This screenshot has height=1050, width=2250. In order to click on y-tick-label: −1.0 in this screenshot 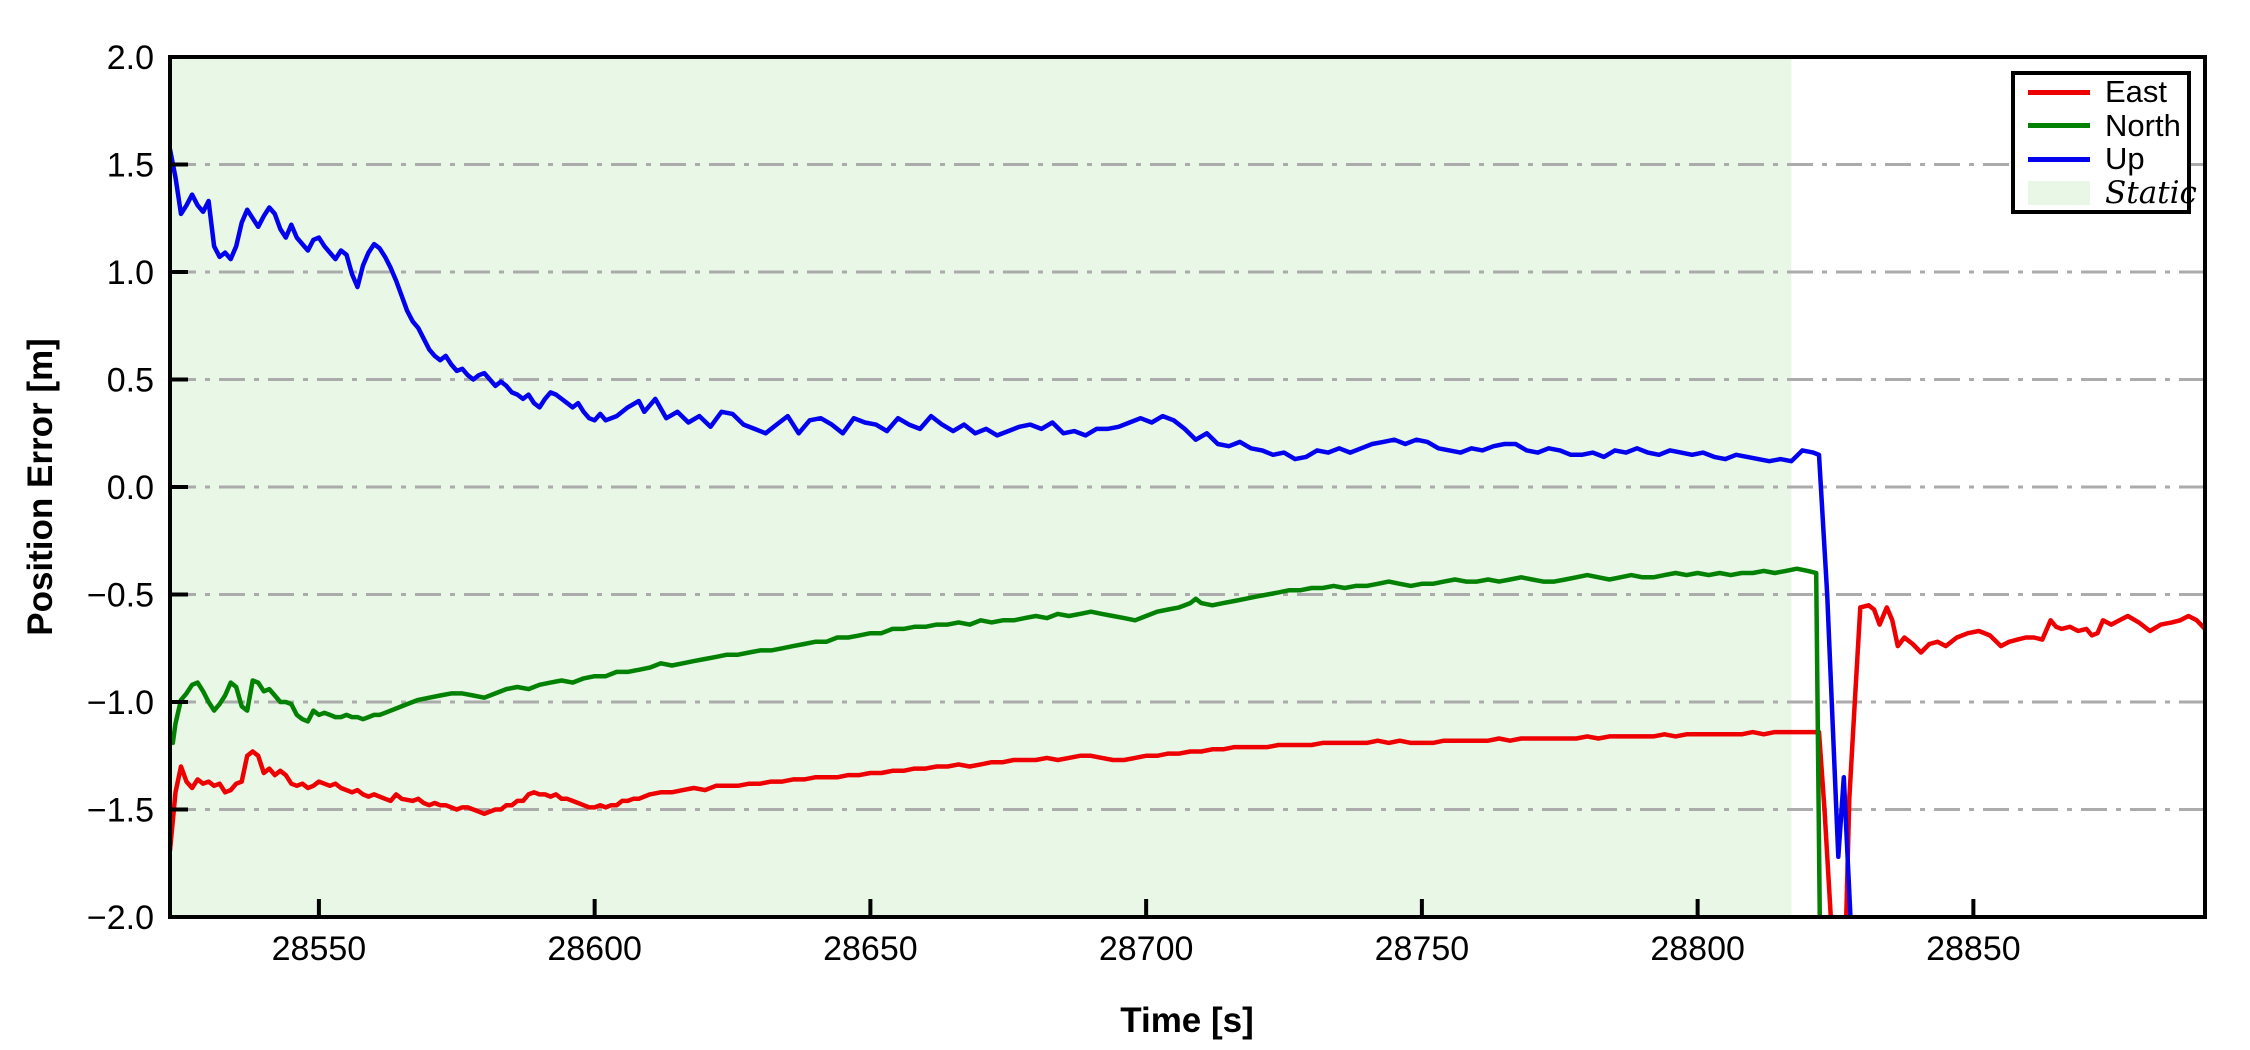, I will do `click(120, 703)`.